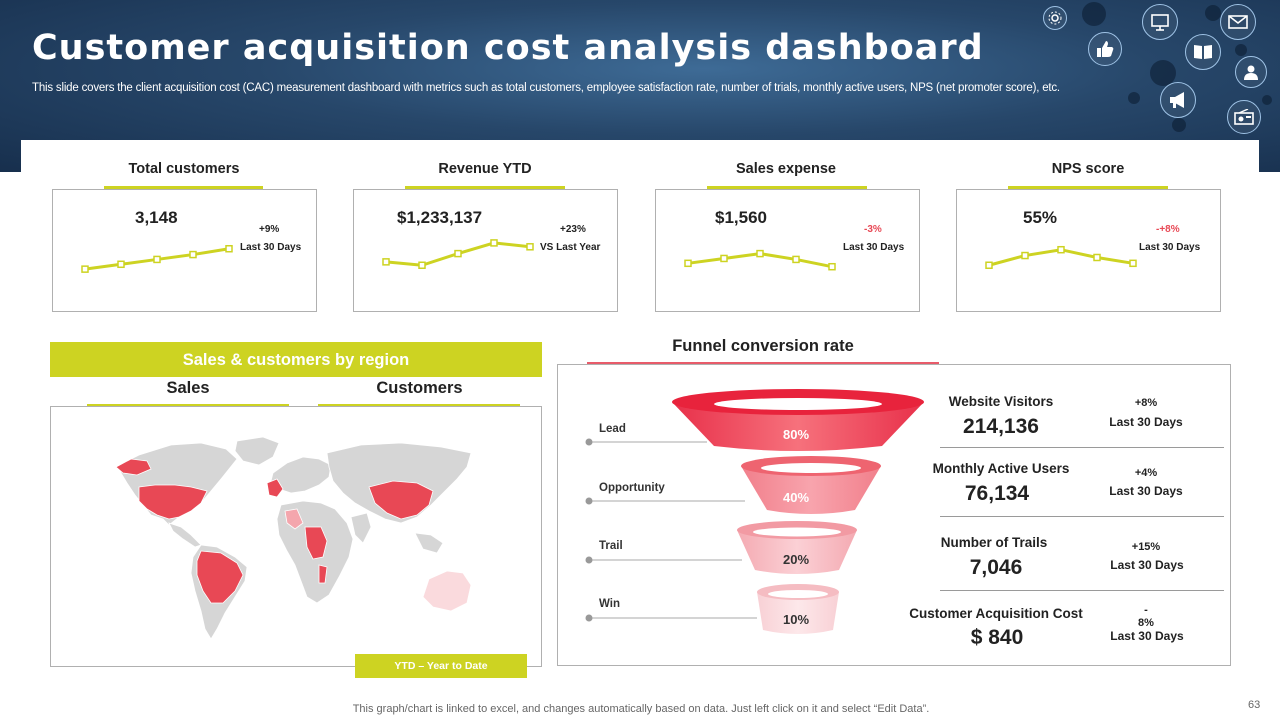  What do you see at coordinates (811, 490) in the screenshot?
I see `funnel-layer-opportunity` at bounding box center [811, 490].